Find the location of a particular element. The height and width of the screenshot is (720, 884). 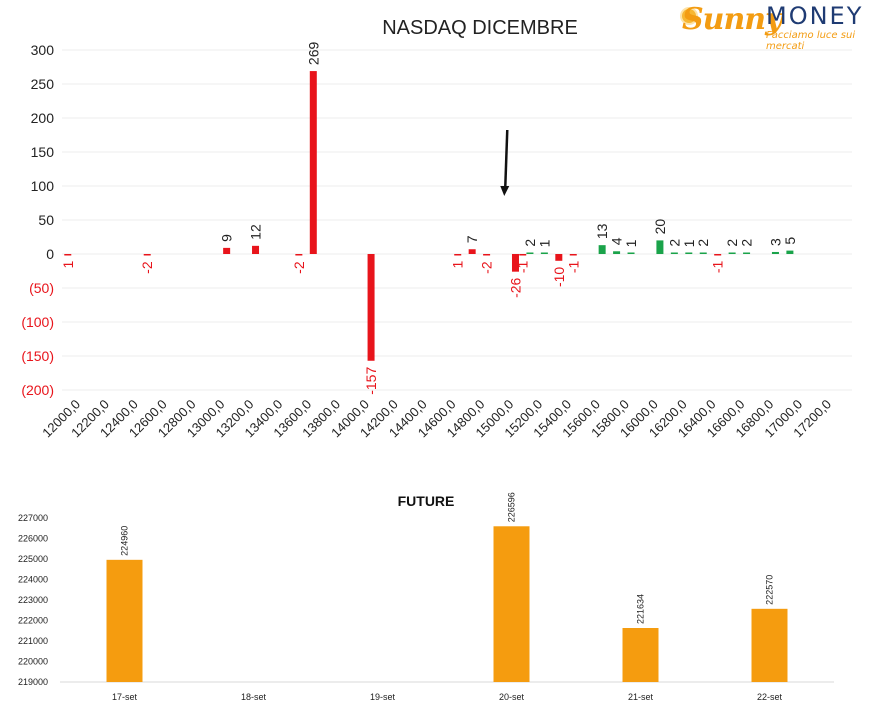

future-x-tick-label: 20-set is located at coordinates (512, 697).